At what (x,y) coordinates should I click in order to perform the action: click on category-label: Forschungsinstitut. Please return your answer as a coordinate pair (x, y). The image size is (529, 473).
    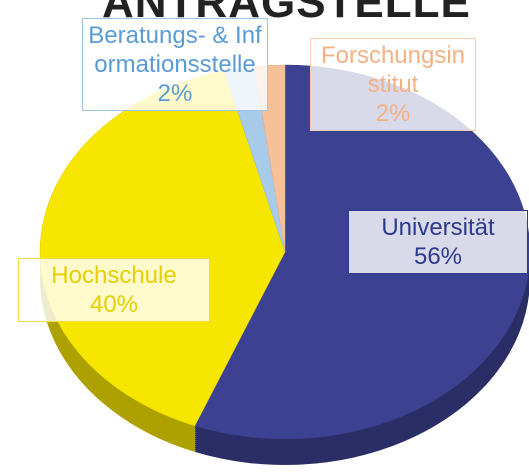
    Looking at the image, I should click on (393, 70).